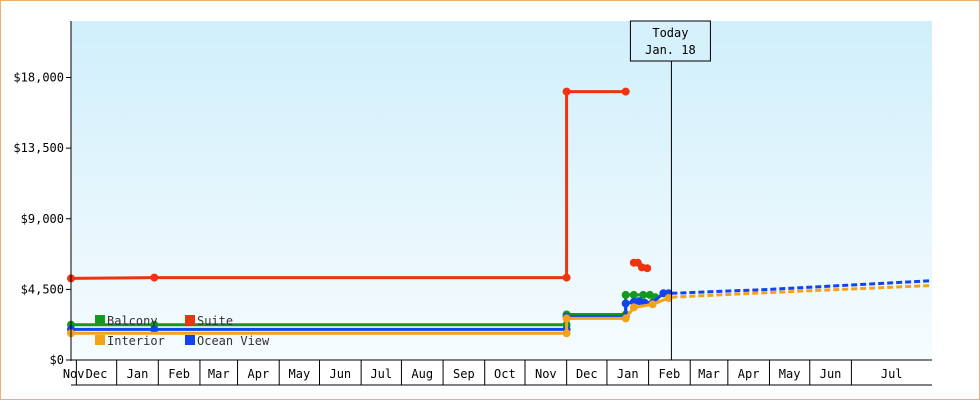 This screenshot has height=404, width=980. I want to click on today-label-box, so click(670, 41).